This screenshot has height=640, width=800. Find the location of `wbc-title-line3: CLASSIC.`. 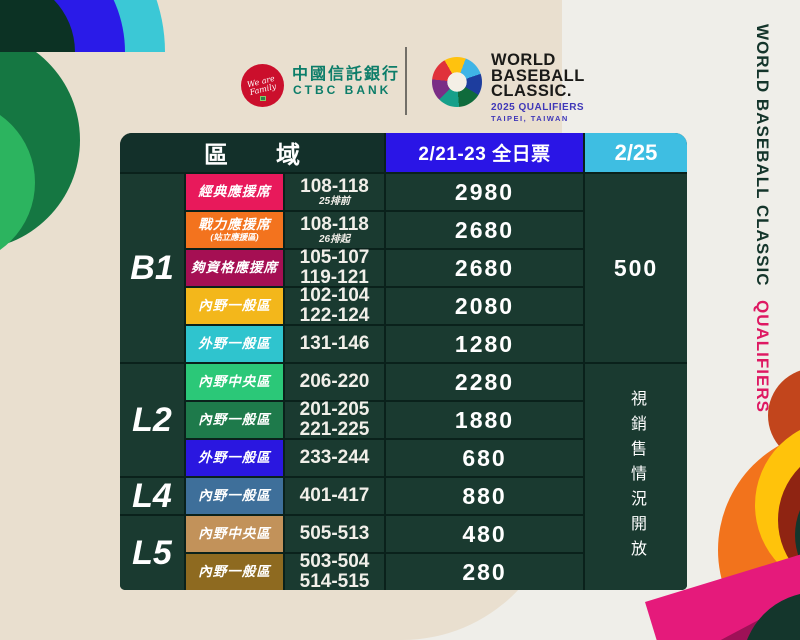

wbc-title-line3: CLASSIC. is located at coordinates (532, 91).